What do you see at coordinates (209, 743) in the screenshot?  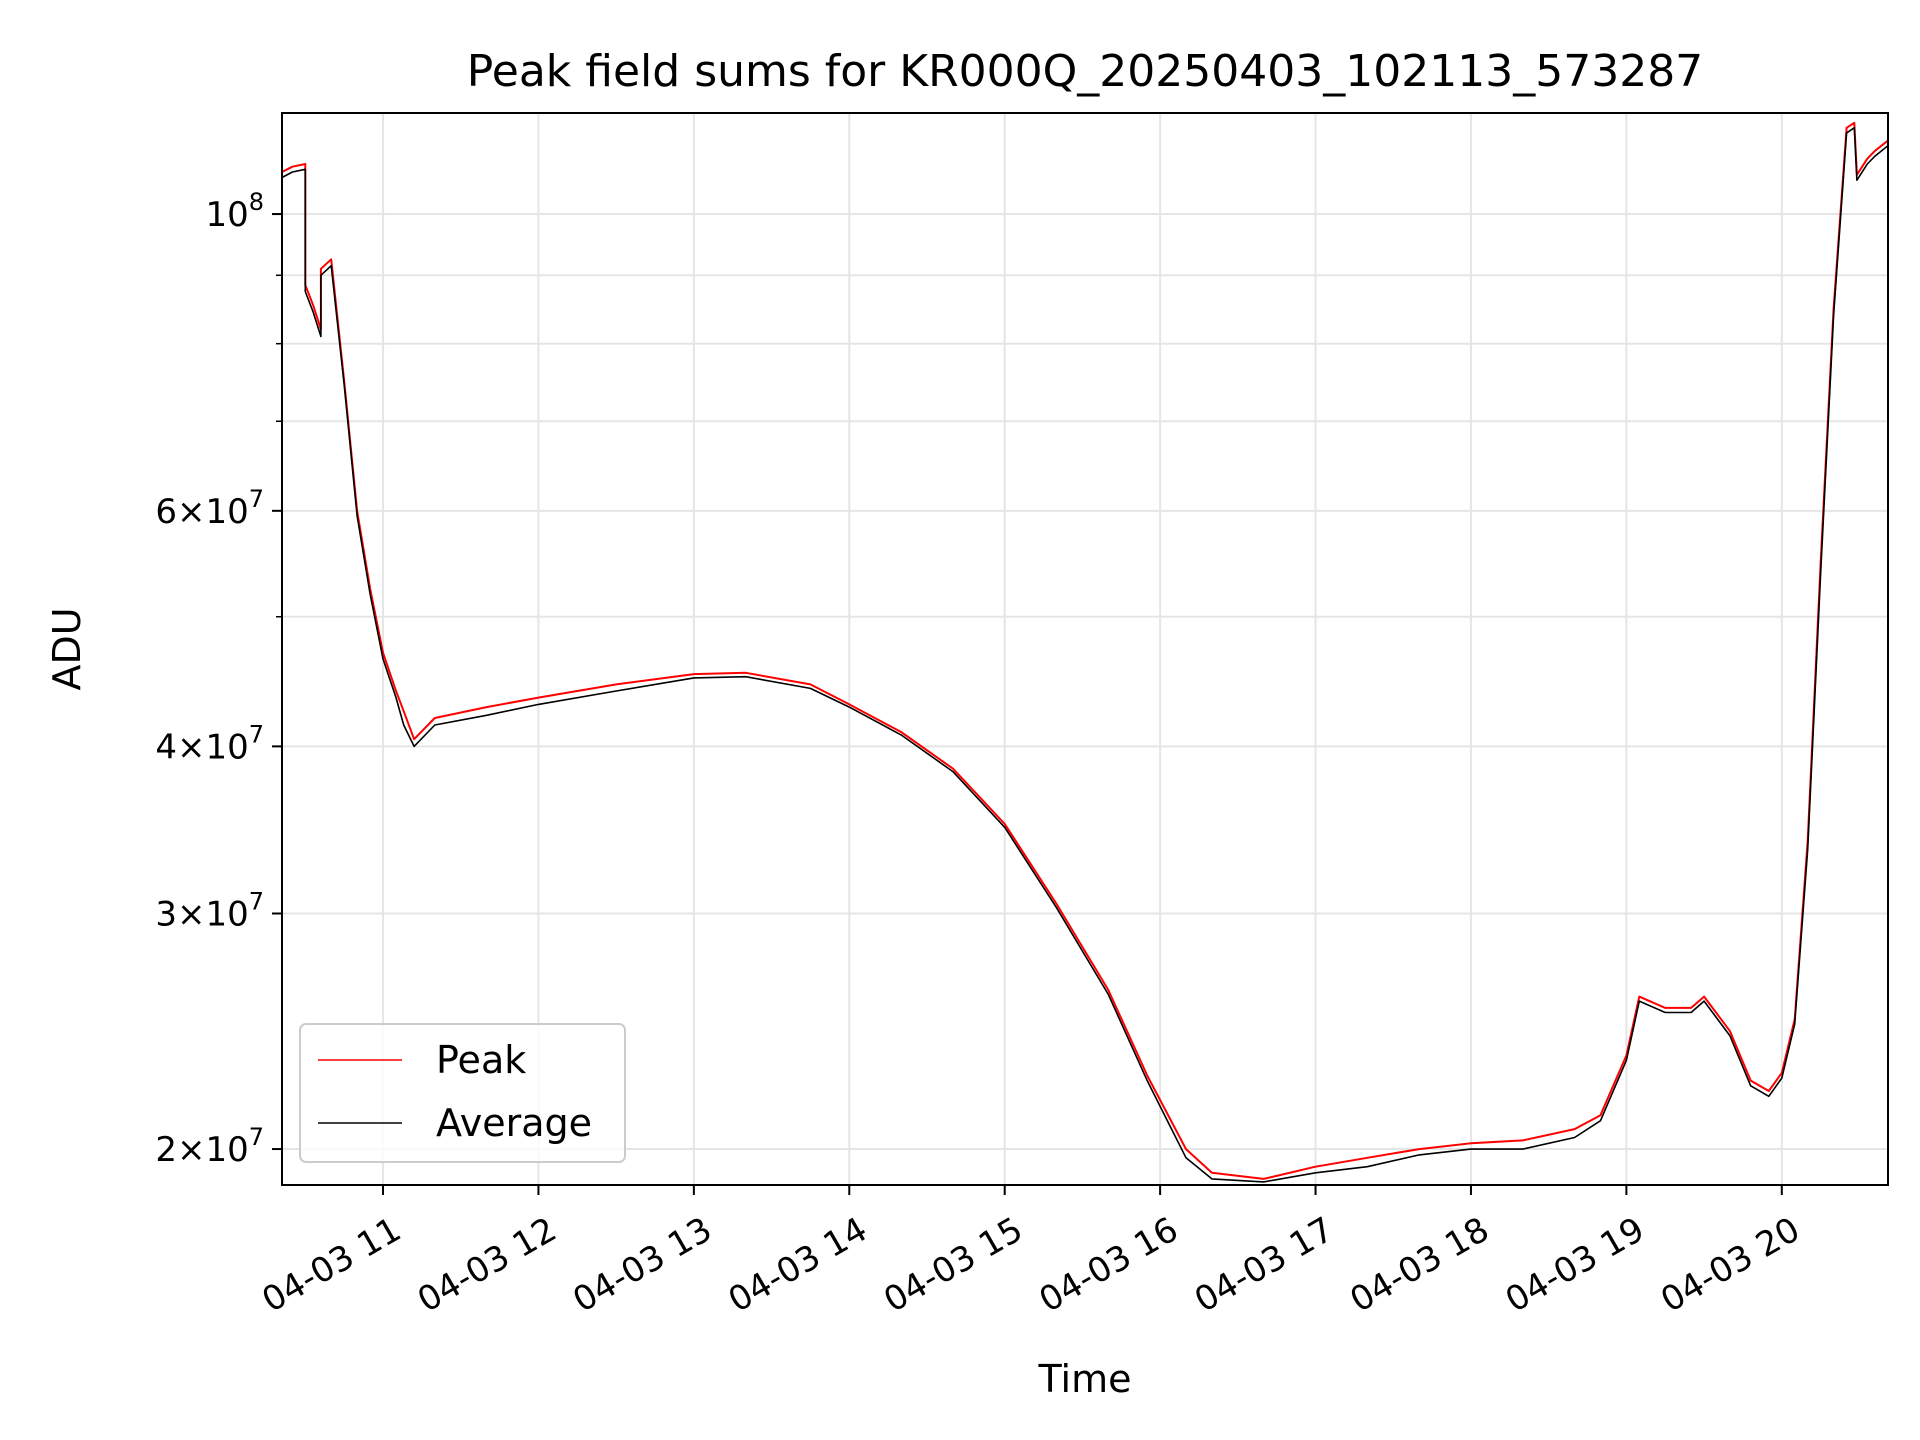 I see `y-tick-label: 4×107` at bounding box center [209, 743].